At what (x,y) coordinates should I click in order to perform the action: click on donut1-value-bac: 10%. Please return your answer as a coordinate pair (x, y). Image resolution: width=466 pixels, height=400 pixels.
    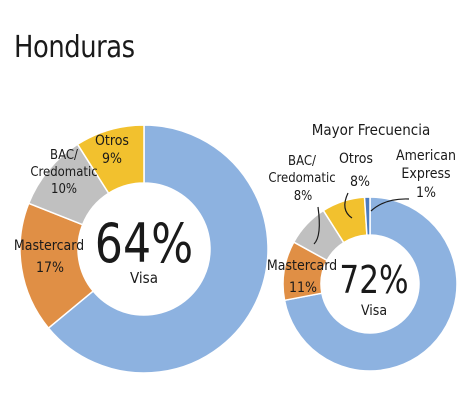
    Looking at the image, I should click on (64, 189).